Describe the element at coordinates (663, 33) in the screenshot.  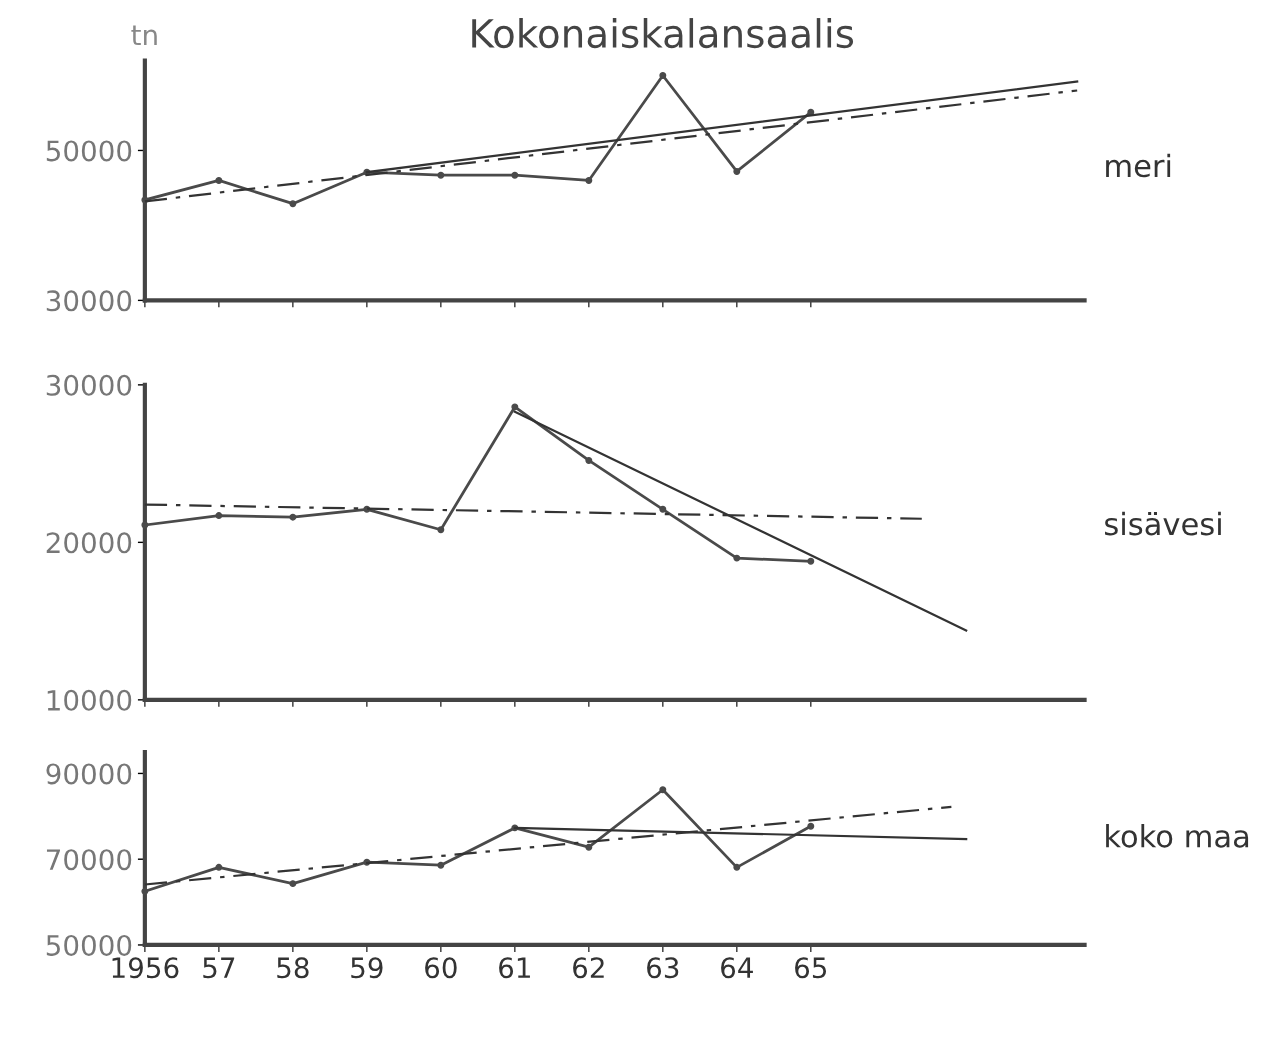
I see `chart-title: Kokonaiskalansaalis` at that location.